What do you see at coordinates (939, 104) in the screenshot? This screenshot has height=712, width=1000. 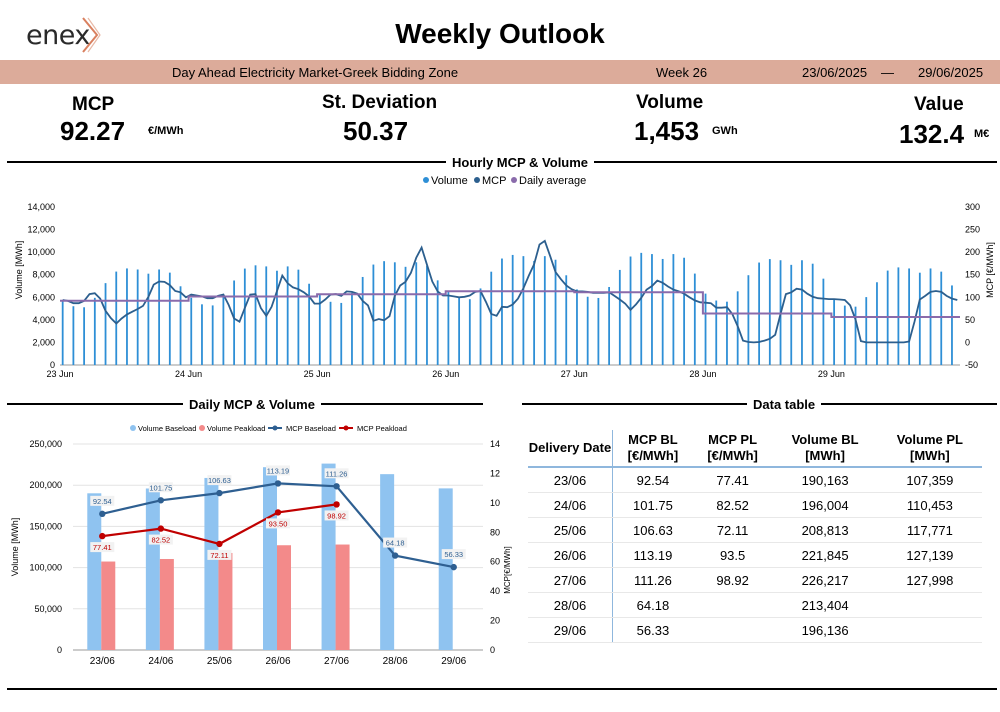 I see `kpi-value-label: Value` at bounding box center [939, 104].